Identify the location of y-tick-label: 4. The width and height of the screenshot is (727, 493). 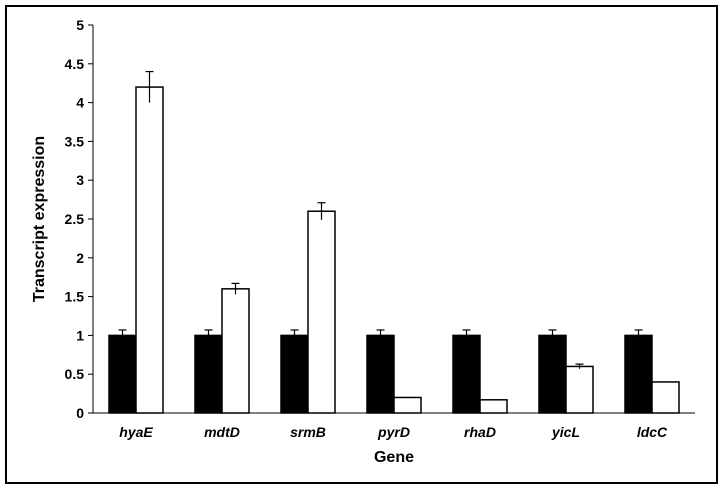
(80, 103).